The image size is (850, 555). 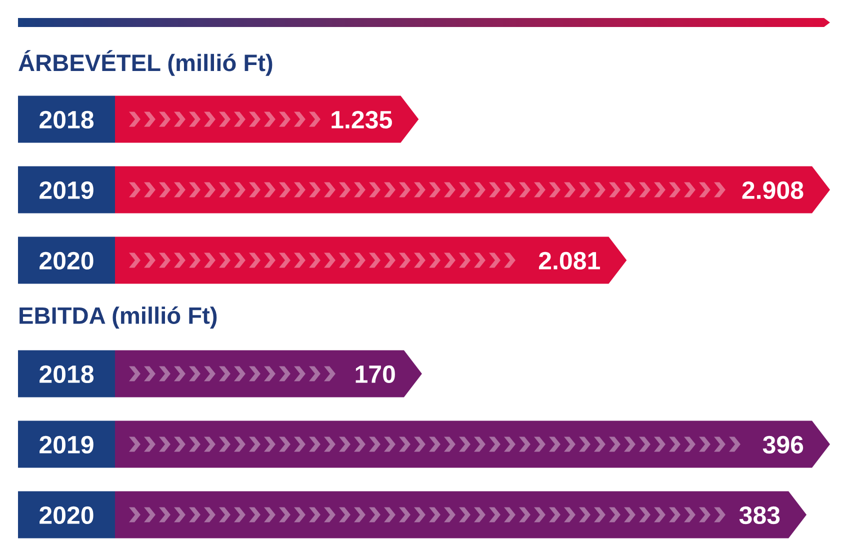 What do you see at coordinates (773, 190) in the screenshot?
I see `data-label: 2.908` at bounding box center [773, 190].